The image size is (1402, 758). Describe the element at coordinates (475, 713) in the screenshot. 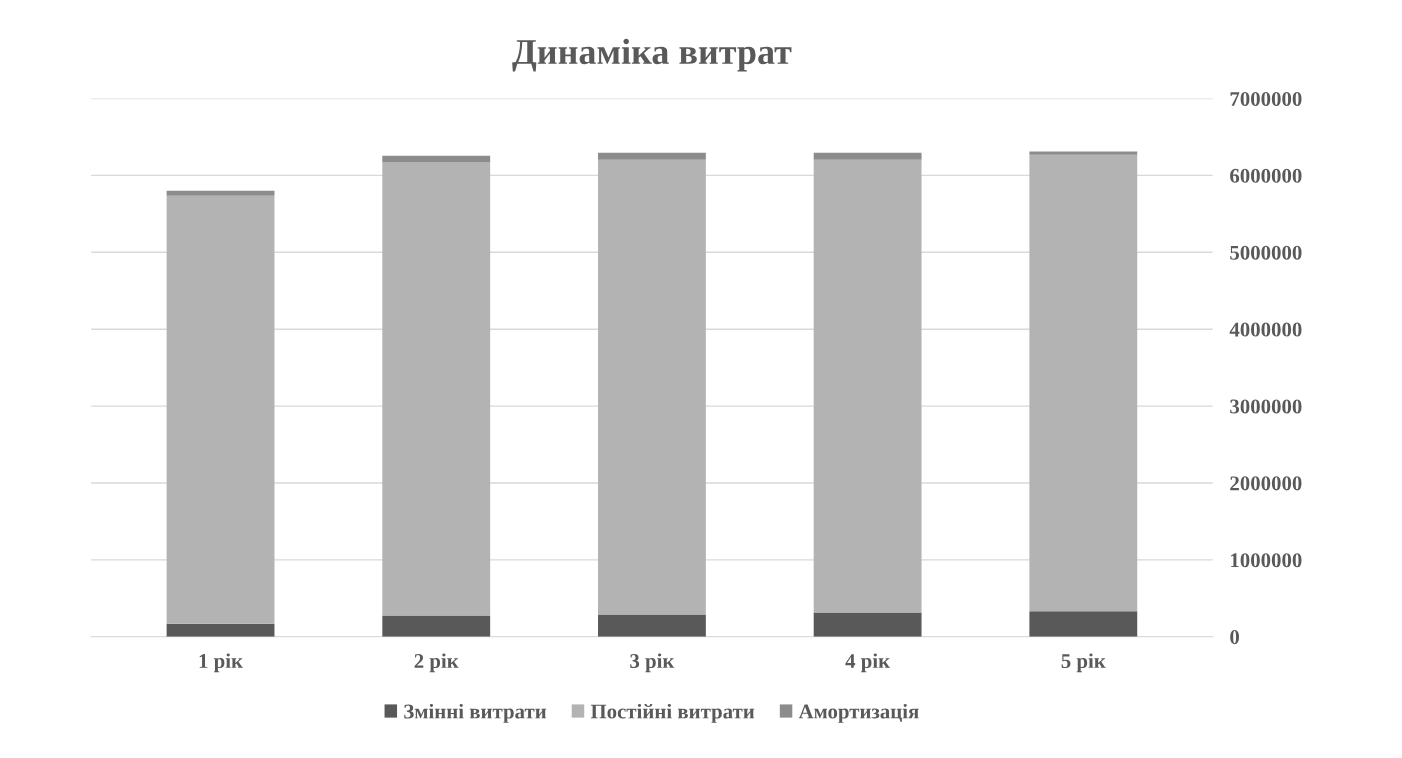

I see `legend-label: Змінні витрати` at that location.